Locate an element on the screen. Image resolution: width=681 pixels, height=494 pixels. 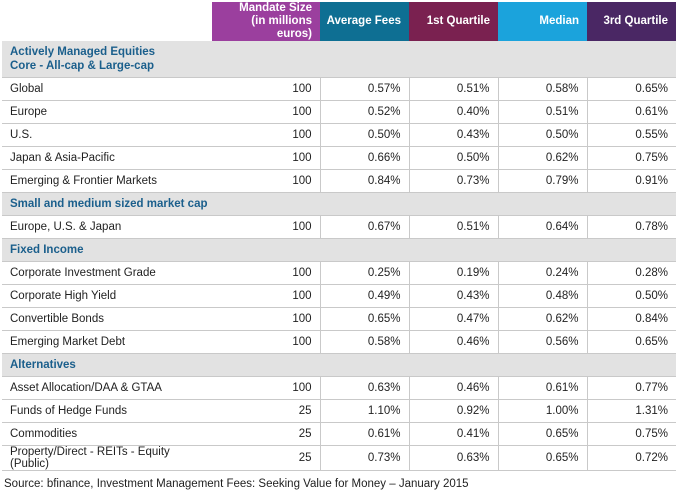
first-quartile-cell: 0.50% is located at coordinates (453, 158).